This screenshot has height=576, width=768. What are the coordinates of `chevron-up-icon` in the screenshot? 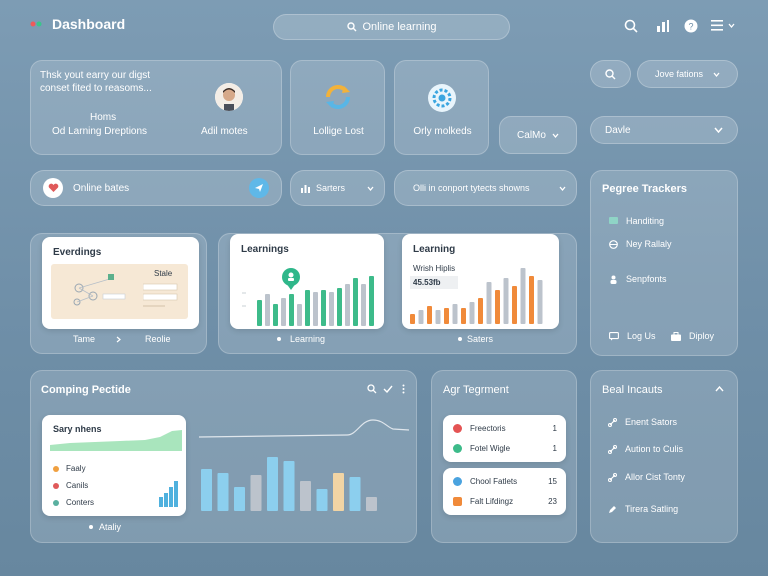 It's located at (719, 389).